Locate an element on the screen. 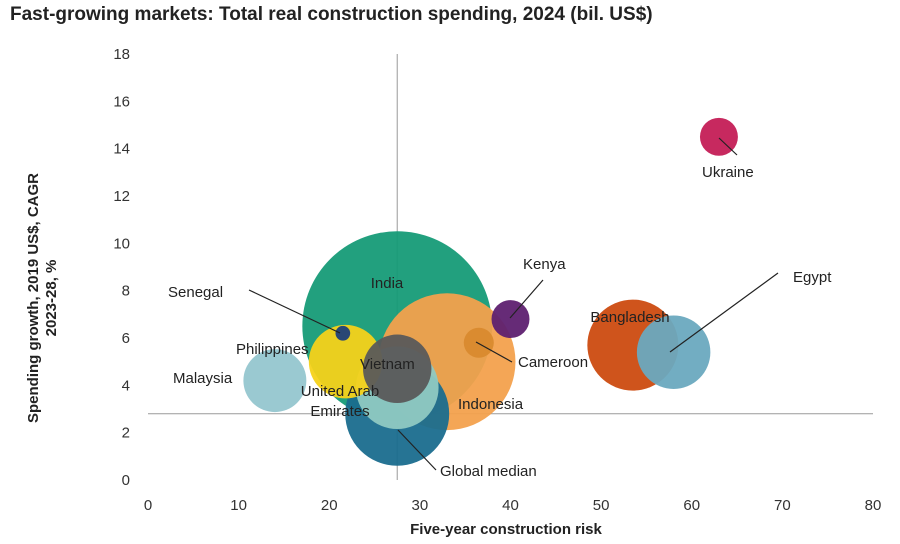  x-tick-label: 60 is located at coordinates (691, 505).